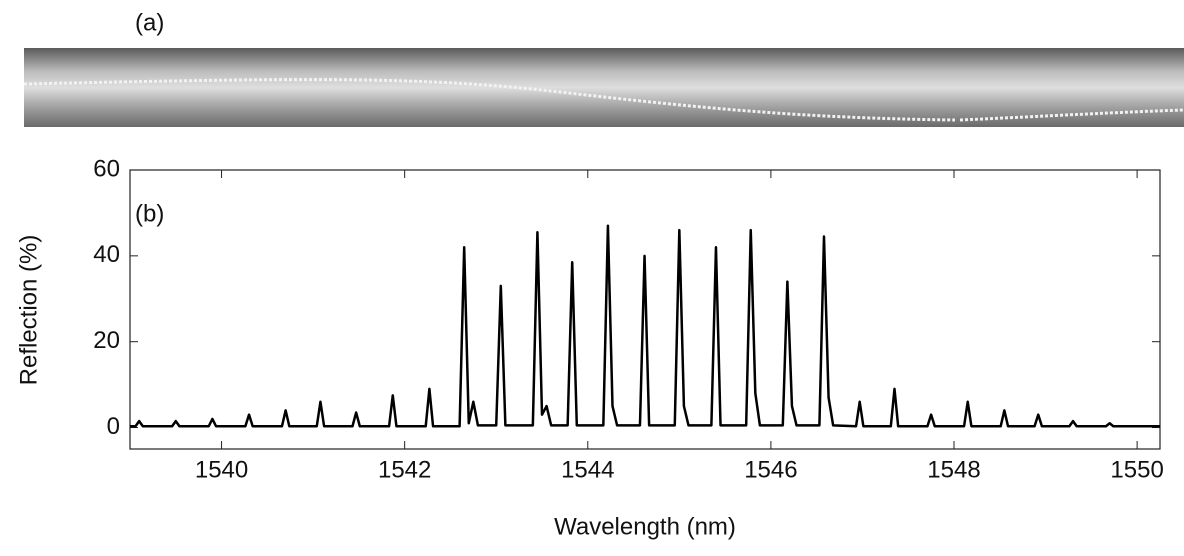 Image resolution: width=1184 pixels, height=556 pixels. Describe the element at coordinates (106, 340) in the screenshot. I see `y-tick-label: 20` at that location.